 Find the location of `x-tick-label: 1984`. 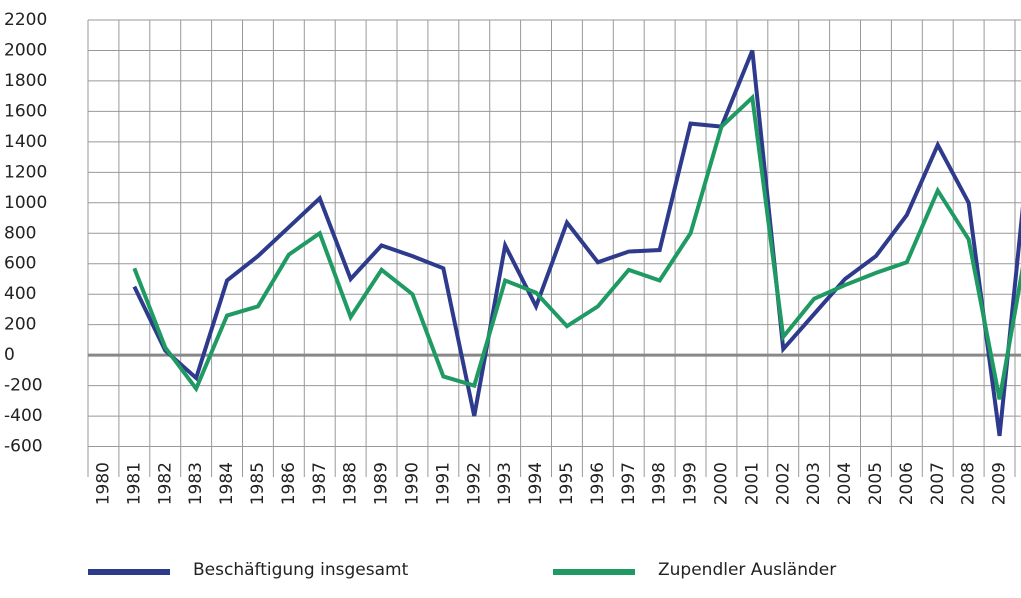

x-tick-label: 1984 is located at coordinates (227, 483).